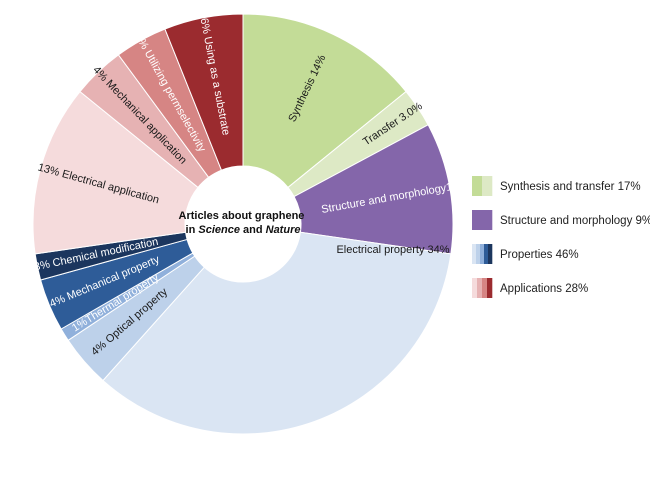  I want to click on center-title-nature: Nature, so click(283, 230).